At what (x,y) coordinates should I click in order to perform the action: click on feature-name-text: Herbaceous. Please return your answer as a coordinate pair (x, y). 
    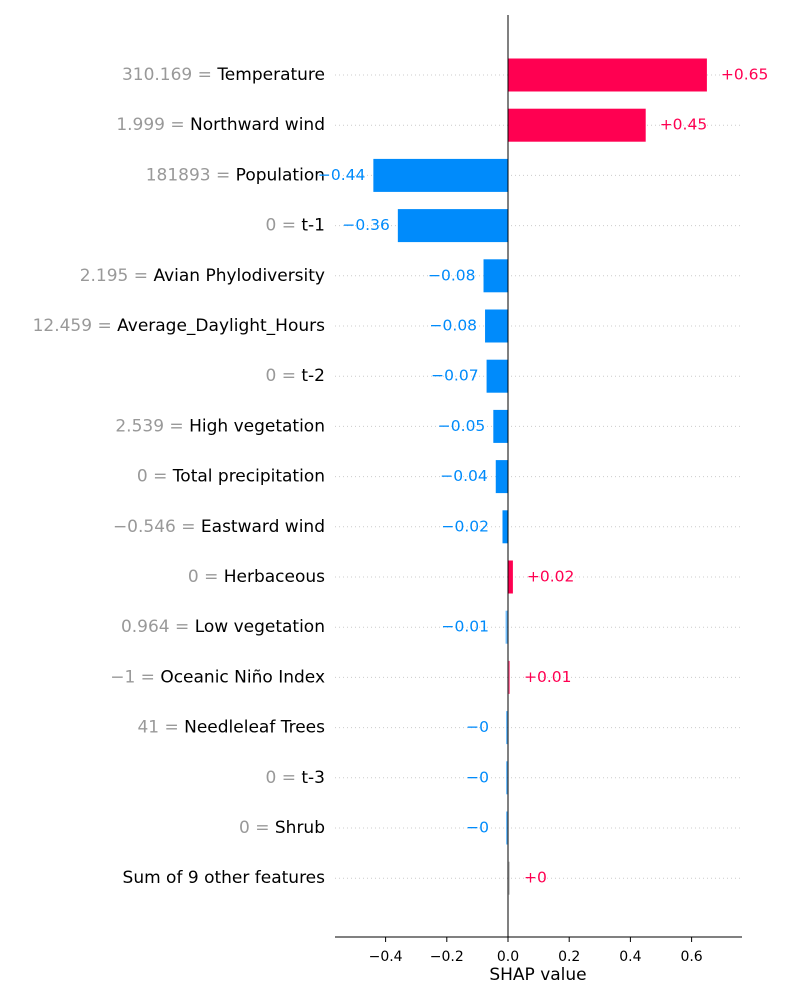
    Looking at the image, I should click on (274, 577).